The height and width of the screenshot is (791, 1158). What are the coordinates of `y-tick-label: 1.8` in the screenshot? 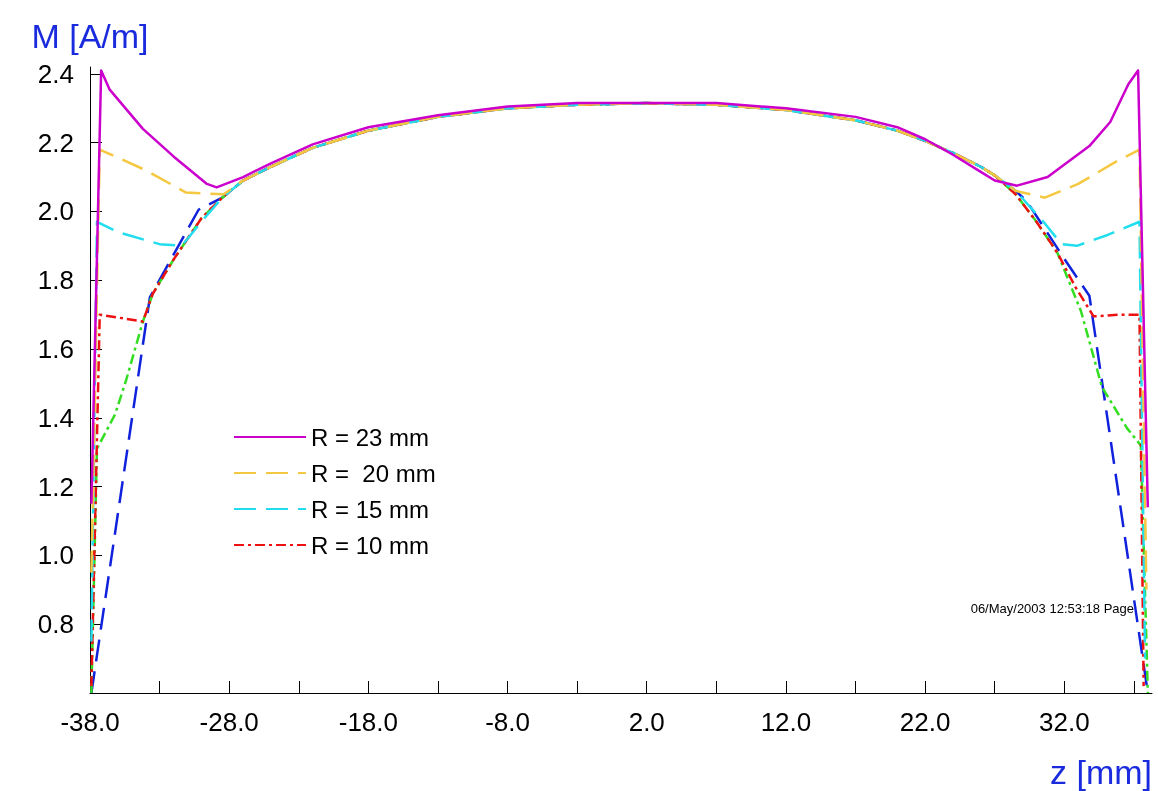 It's located at (55, 280).